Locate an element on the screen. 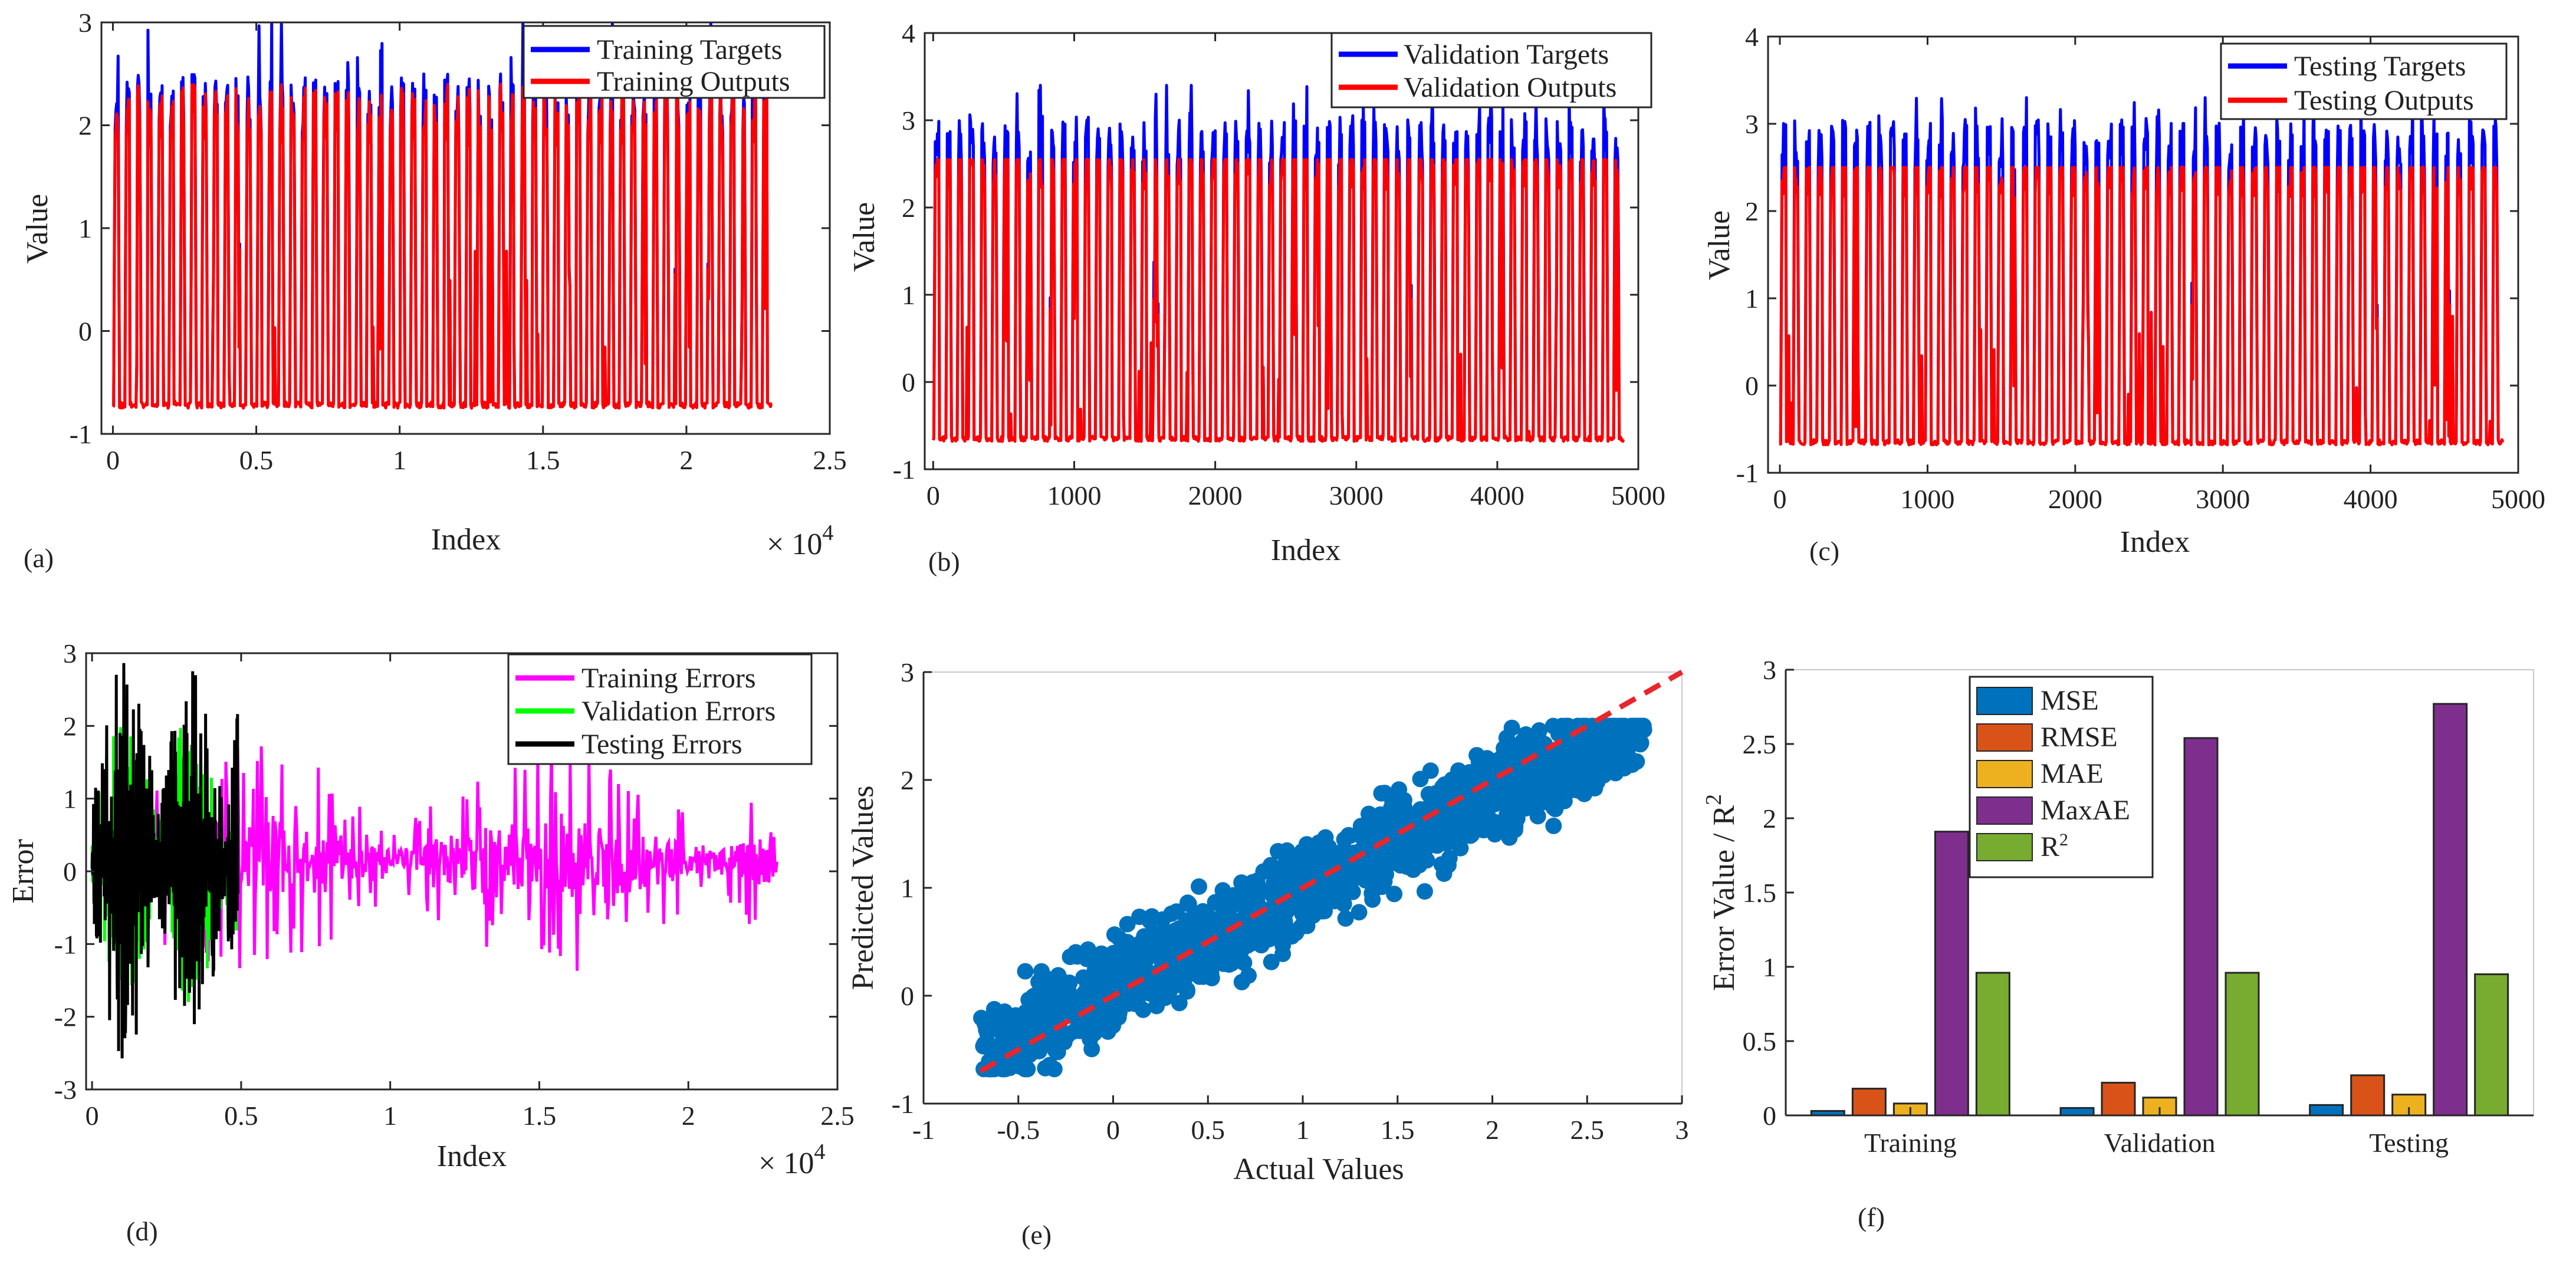 Image resolution: width=2576 pixels, height=1261 pixels. panel-b-legend: Validation Targets Validation Outputs is located at coordinates (1491, 70).